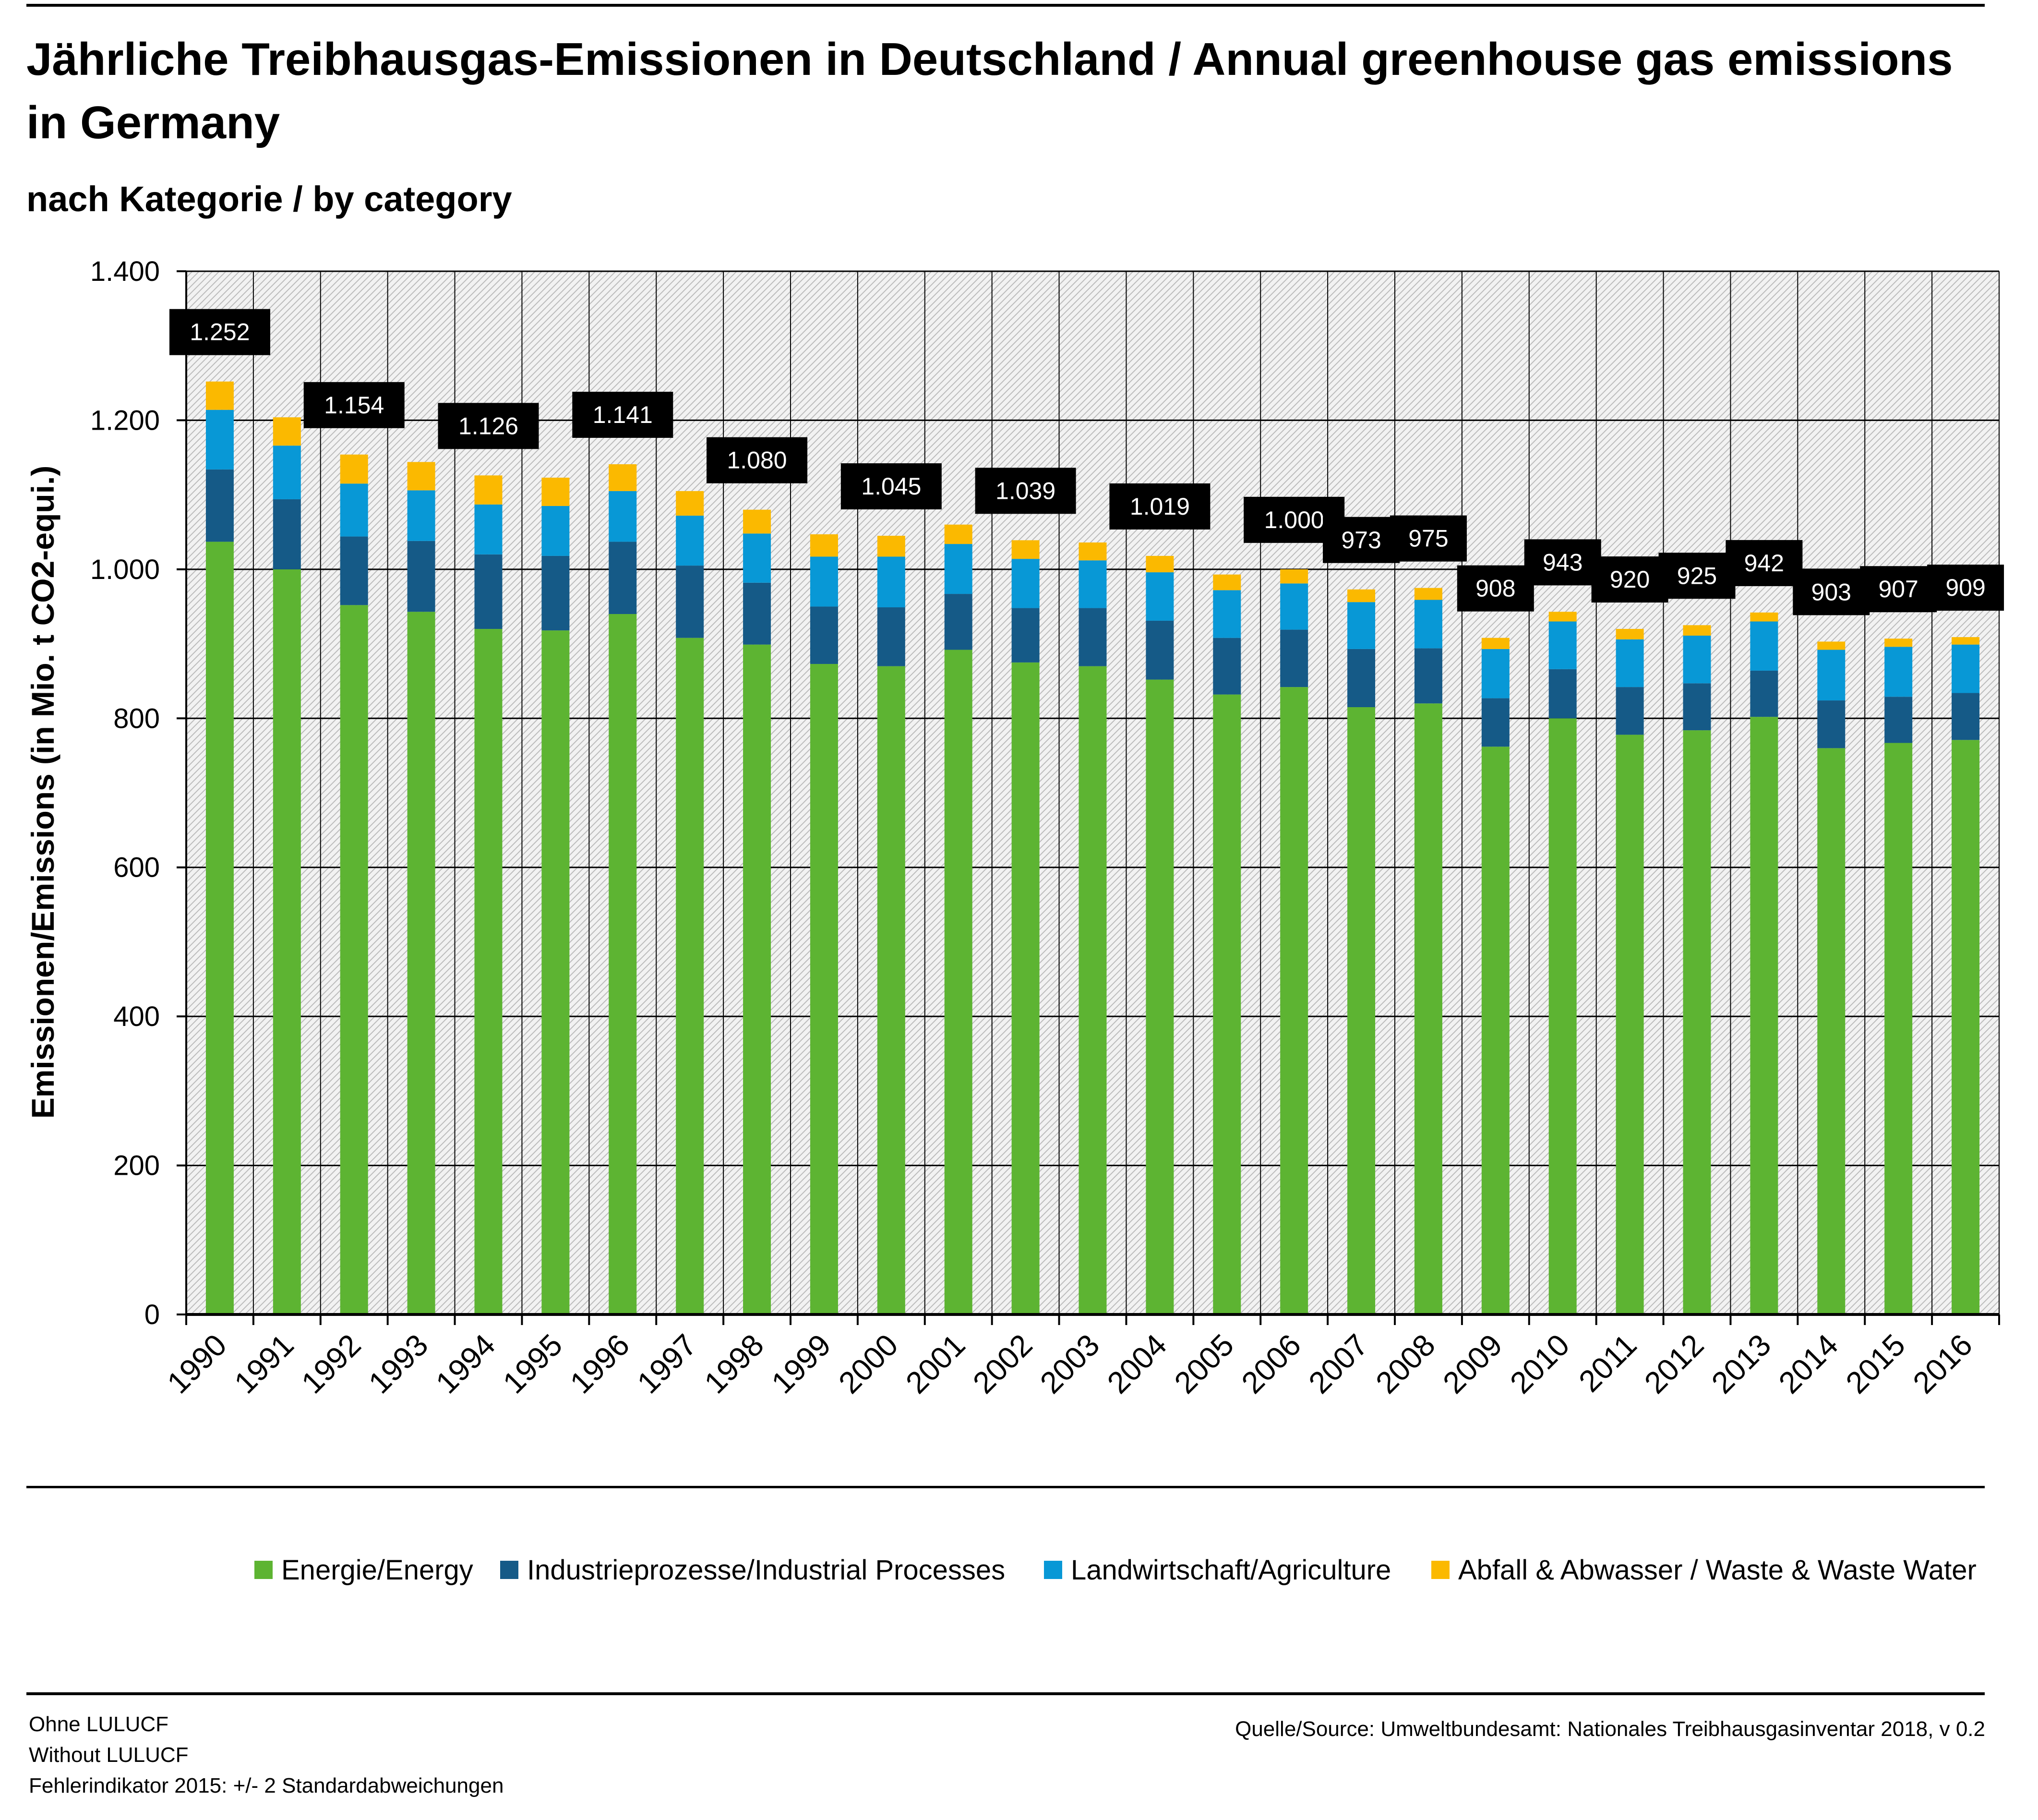 The height and width of the screenshot is (1820, 2038). I want to click on bar-segment-agriculture-2007, so click(1361, 625).